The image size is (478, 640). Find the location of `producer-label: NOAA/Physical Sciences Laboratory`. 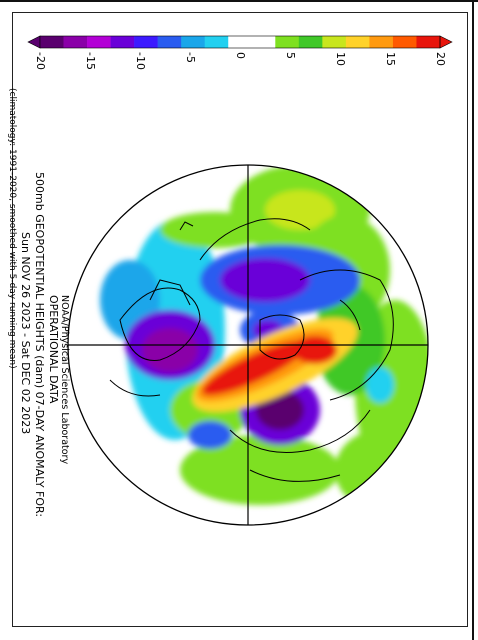

producer-label: NOAA/Physical Sciences Laboratory is located at coordinates (64, 380).